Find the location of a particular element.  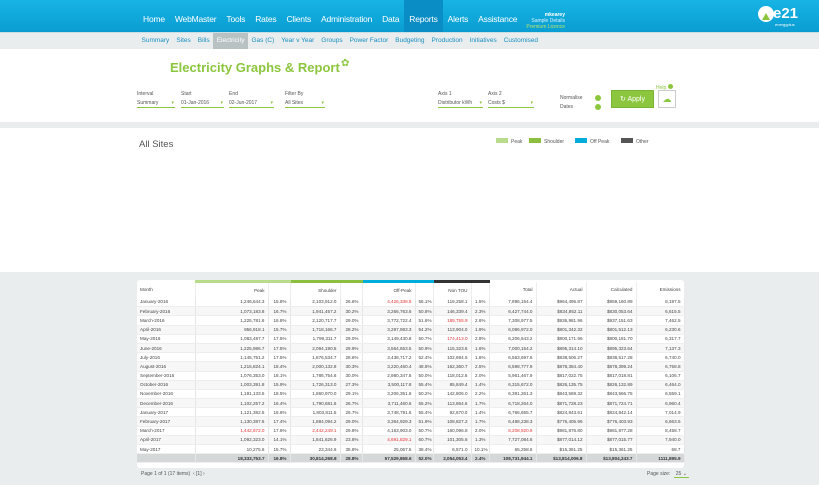

gear-icon: ✿ is located at coordinates (345, 63).